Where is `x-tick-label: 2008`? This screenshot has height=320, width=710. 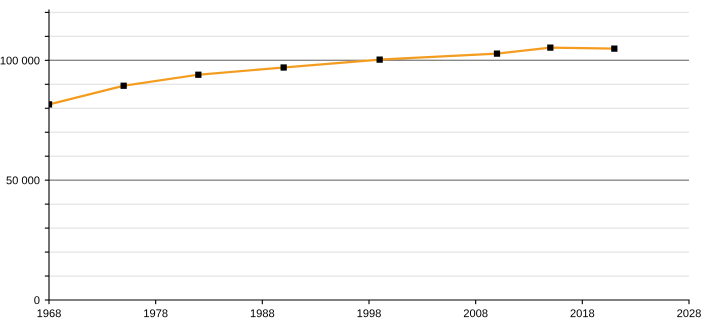 x-tick-label: 2008 is located at coordinates (476, 313).